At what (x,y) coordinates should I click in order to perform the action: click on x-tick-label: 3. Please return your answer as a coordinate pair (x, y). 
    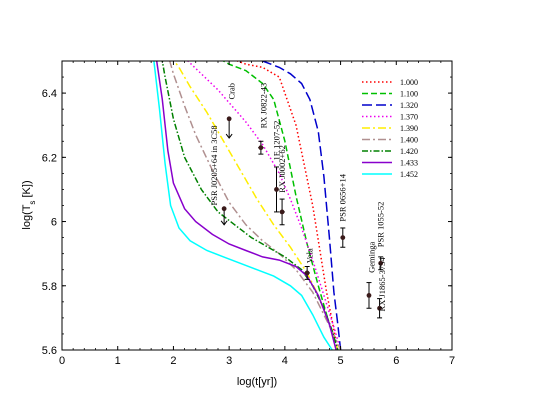
    Looking at the image, I should click on (229, 361).